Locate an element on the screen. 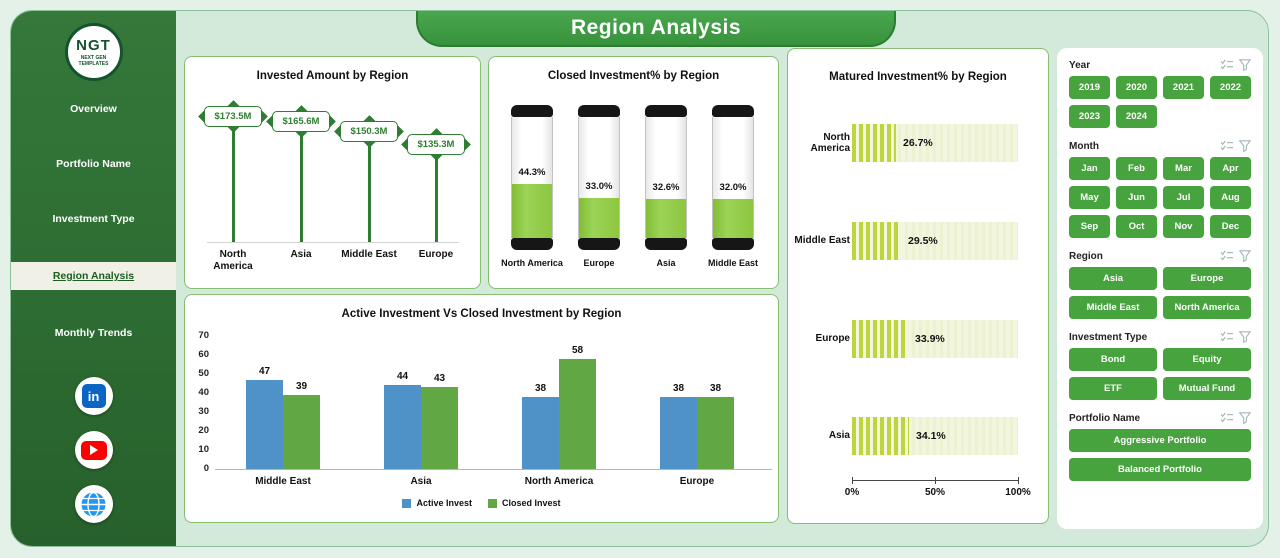  filter-option-apr: Apr is located at coordinates (1230, 168).